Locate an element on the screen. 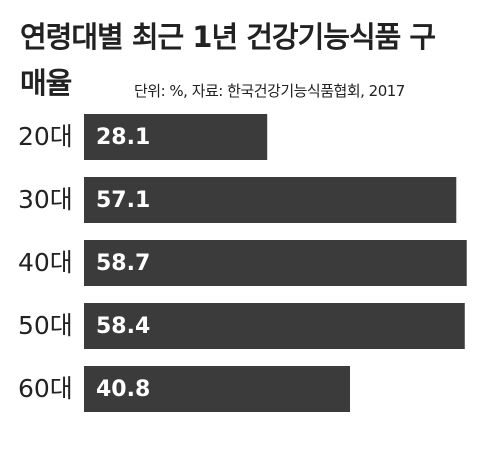 This screenshot has width=493, height=472. category-label: 40대 is located at coordinates (45, 262).